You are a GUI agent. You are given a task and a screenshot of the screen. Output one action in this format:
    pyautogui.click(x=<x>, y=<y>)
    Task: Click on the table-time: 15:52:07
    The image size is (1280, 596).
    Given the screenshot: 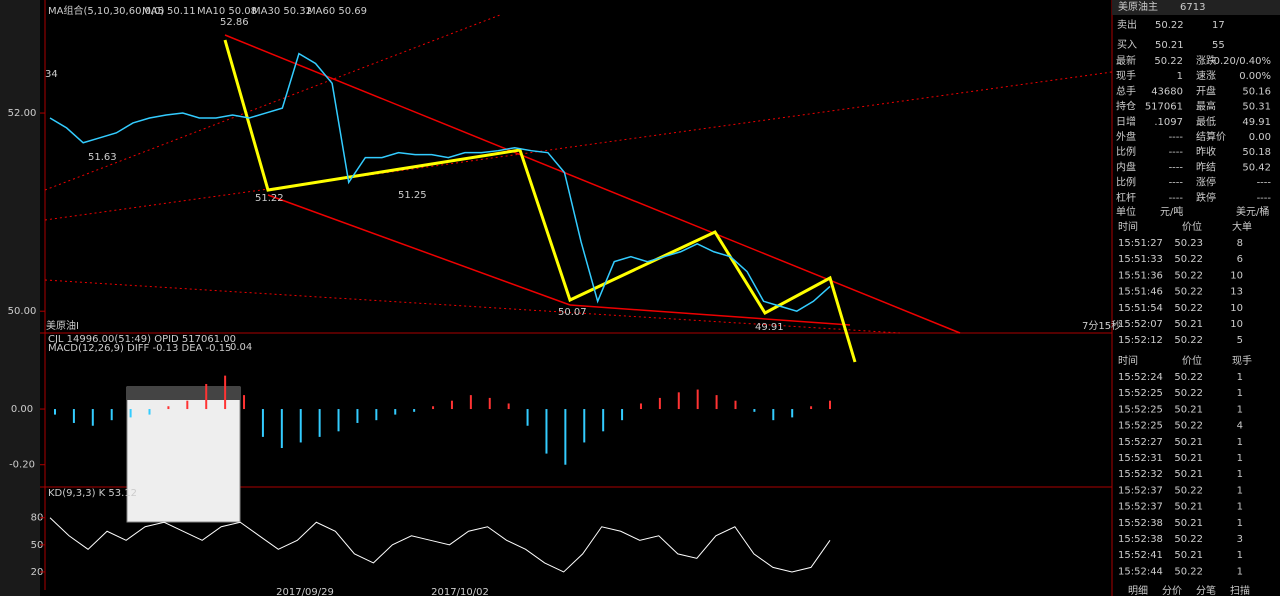 What is the action you would take?
    pyautogui.click(x=1140, y=324)
    